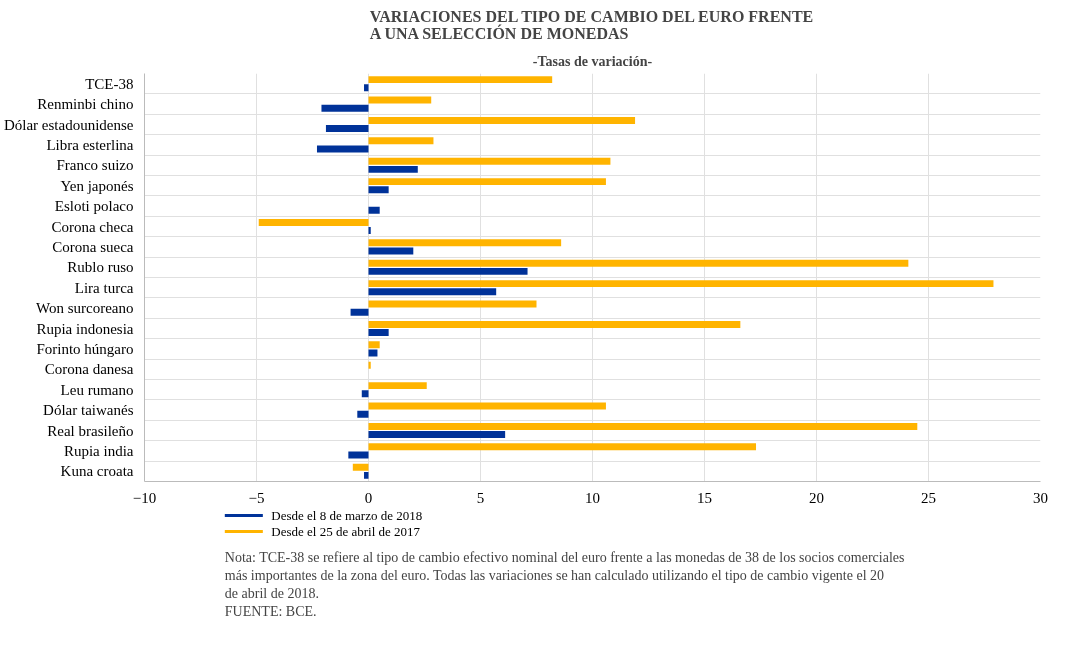 This screenshot has width=1072, height=671. I want to click on y-tick-label: Corona checa, so click(92, 226).